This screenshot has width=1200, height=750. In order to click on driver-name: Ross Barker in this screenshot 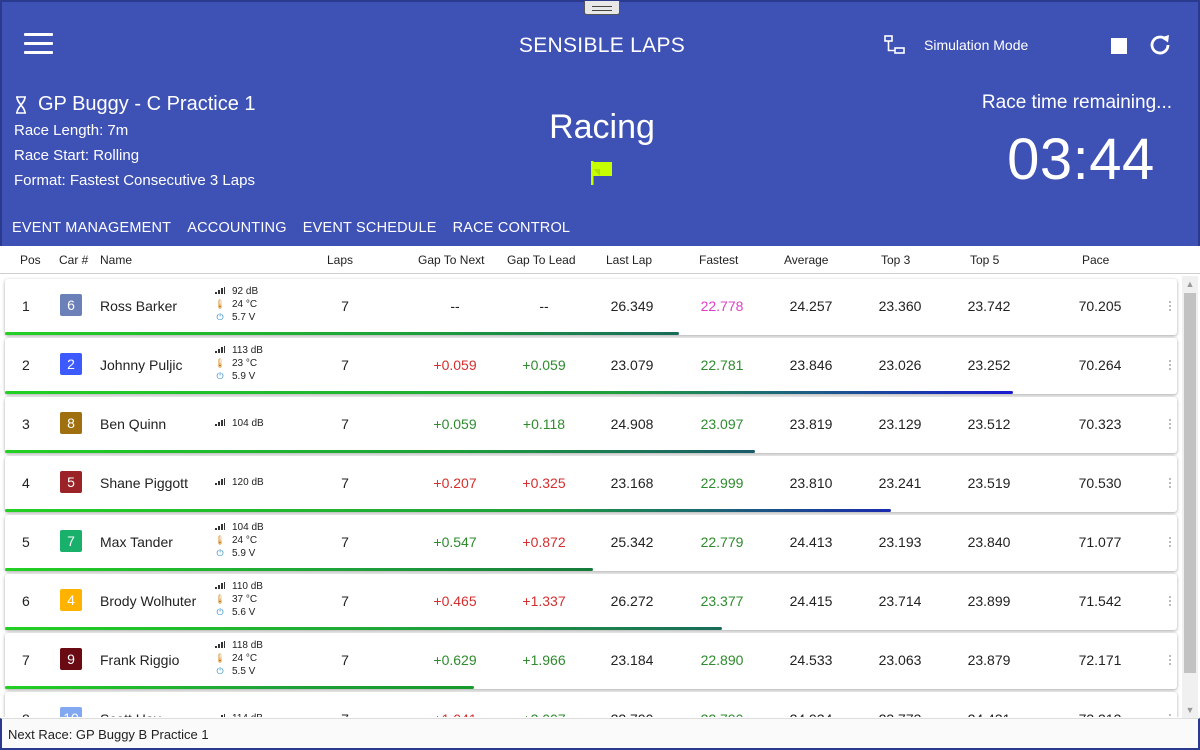, I will do `click(139, 306)`.